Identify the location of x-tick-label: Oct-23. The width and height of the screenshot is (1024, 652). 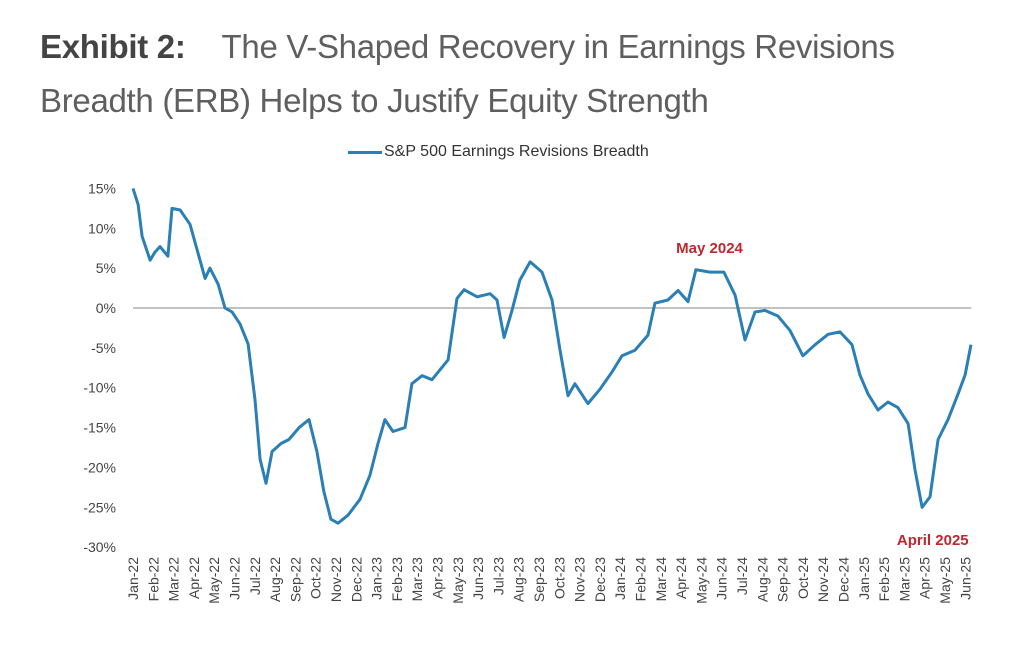
(559, 578).